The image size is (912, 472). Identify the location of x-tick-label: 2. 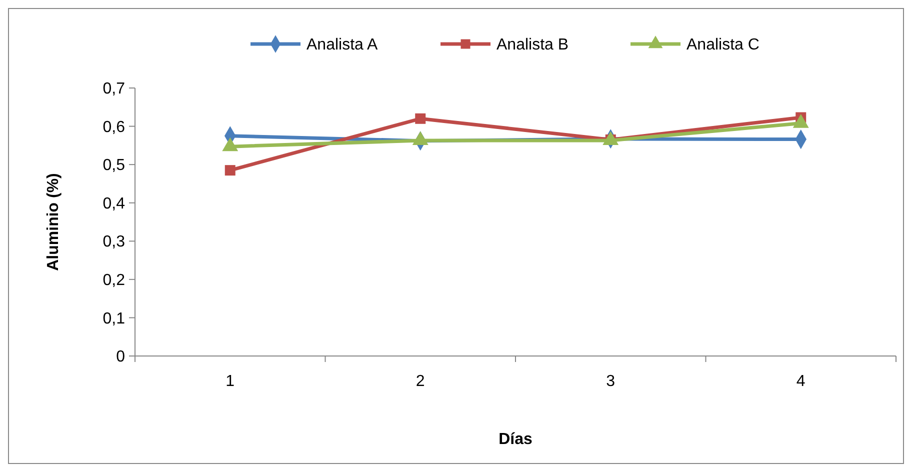
(420, 381).